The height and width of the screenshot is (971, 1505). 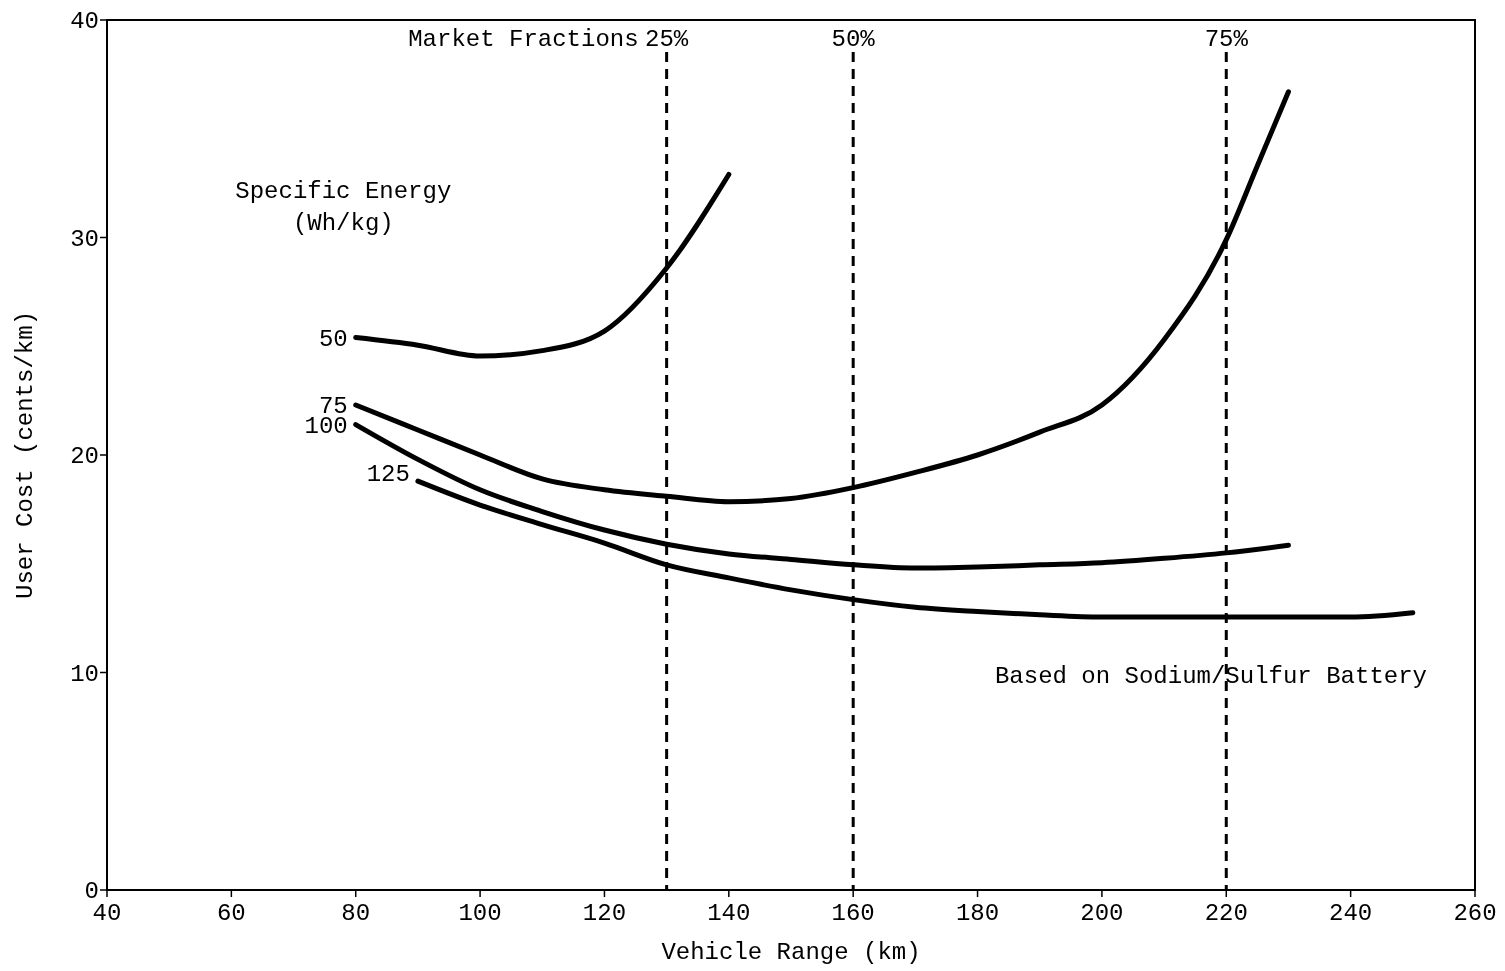 What do you see at coordinates (84, 21) in the screenshot?
I see `y-tick-label: 40` at bounding box center [84, 21].